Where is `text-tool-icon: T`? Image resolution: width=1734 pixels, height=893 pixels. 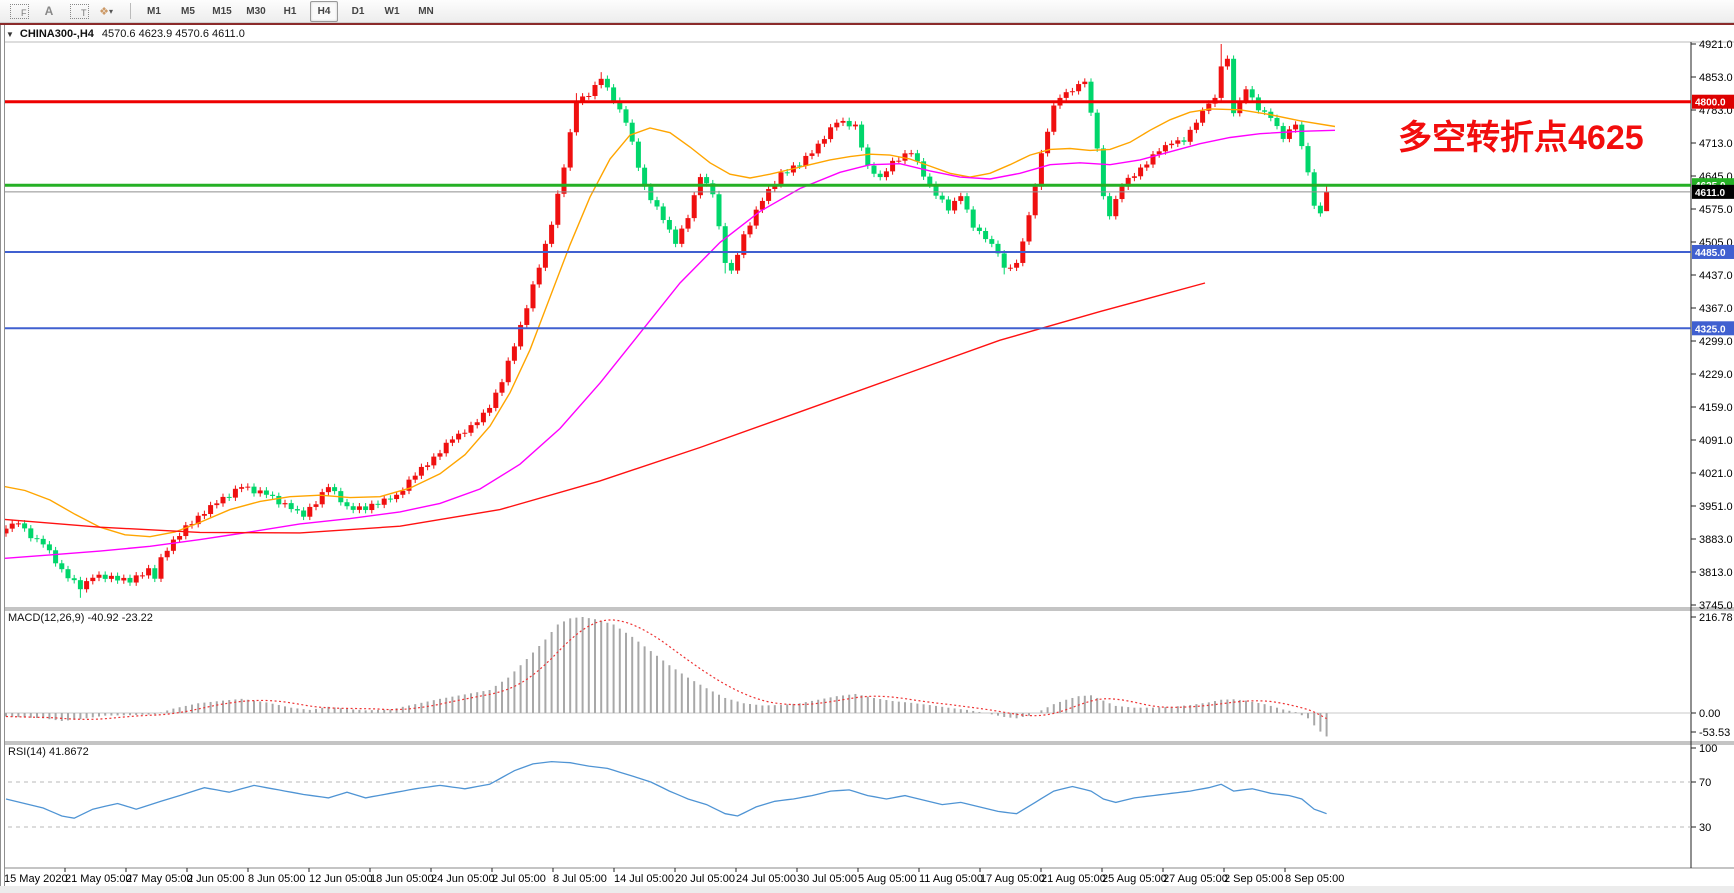 text-tool-icon: T is located at coordinates (79, 11).